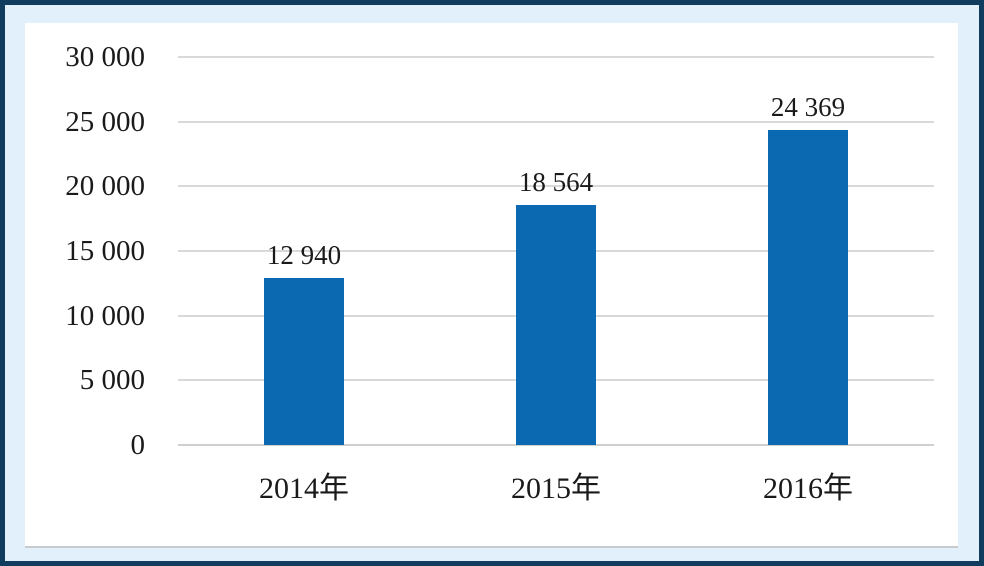 This screenshot has height=566, width=984. What do you see at coordinates (808, 107) in the screenshot?
I see `bar-value-label: 24 369` at bounding box center [808, 107].